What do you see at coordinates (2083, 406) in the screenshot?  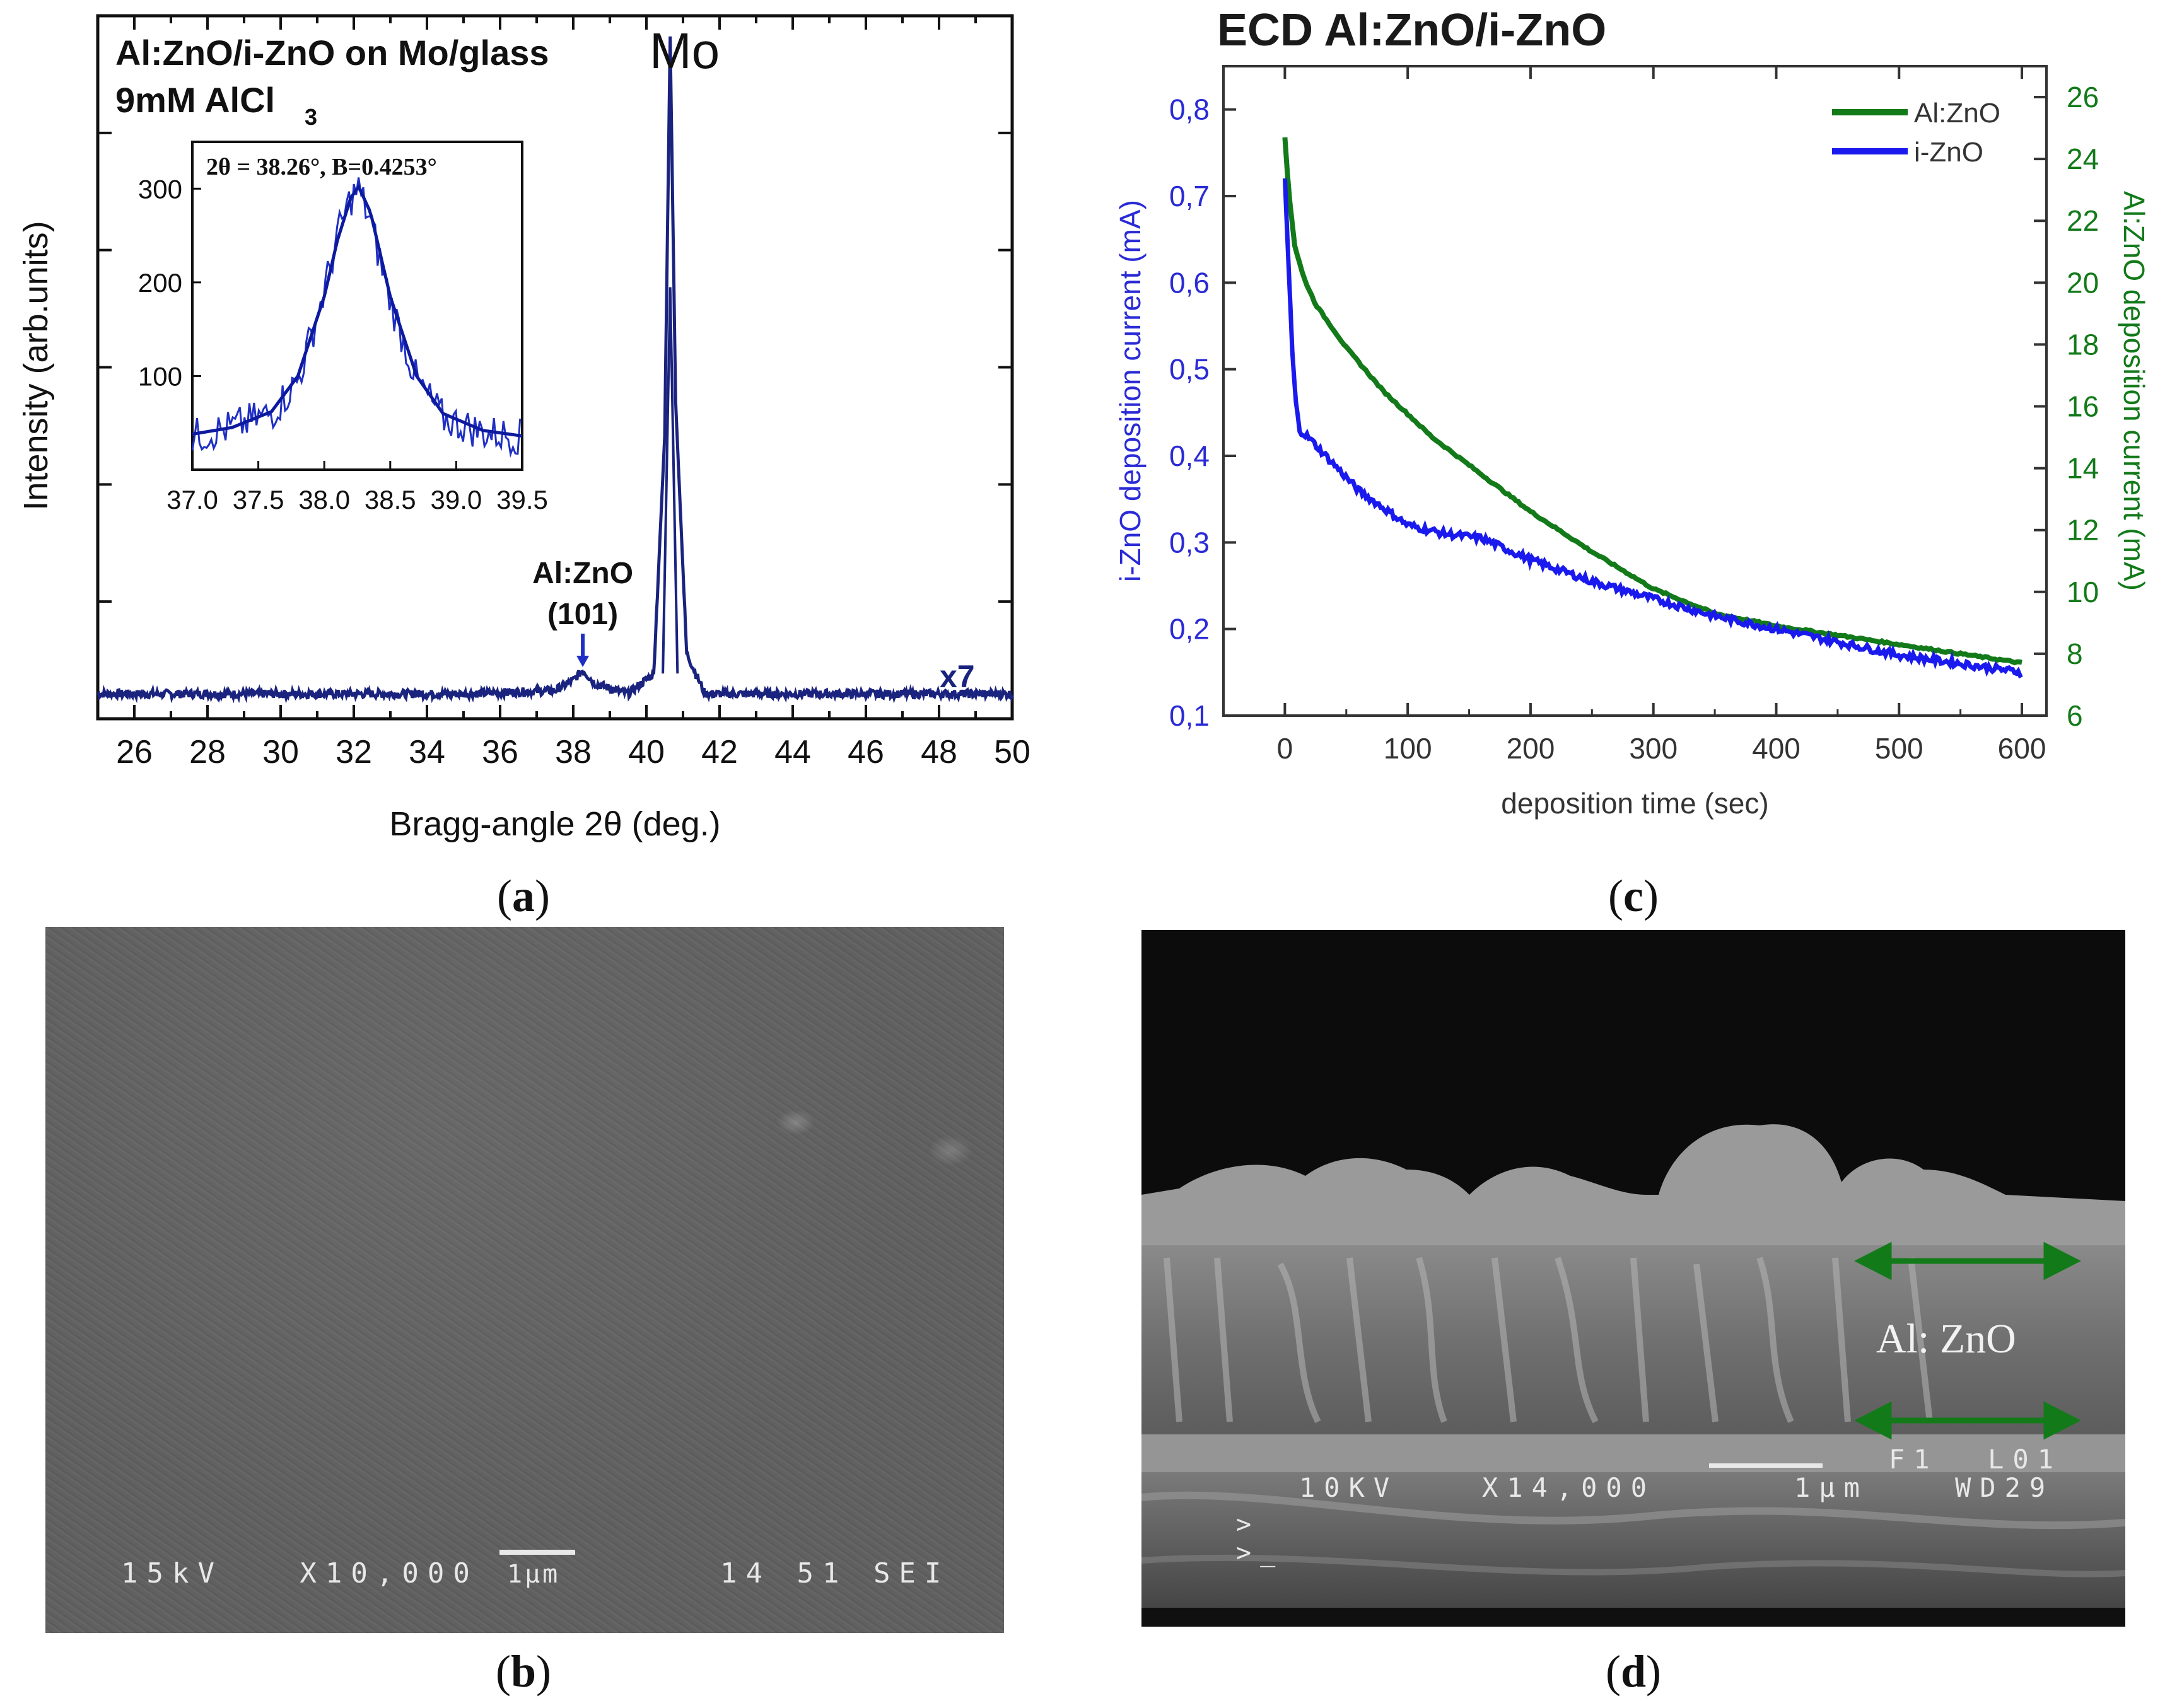 I see `y-right-tick-label: 16` at bounding box center [2083, 406].